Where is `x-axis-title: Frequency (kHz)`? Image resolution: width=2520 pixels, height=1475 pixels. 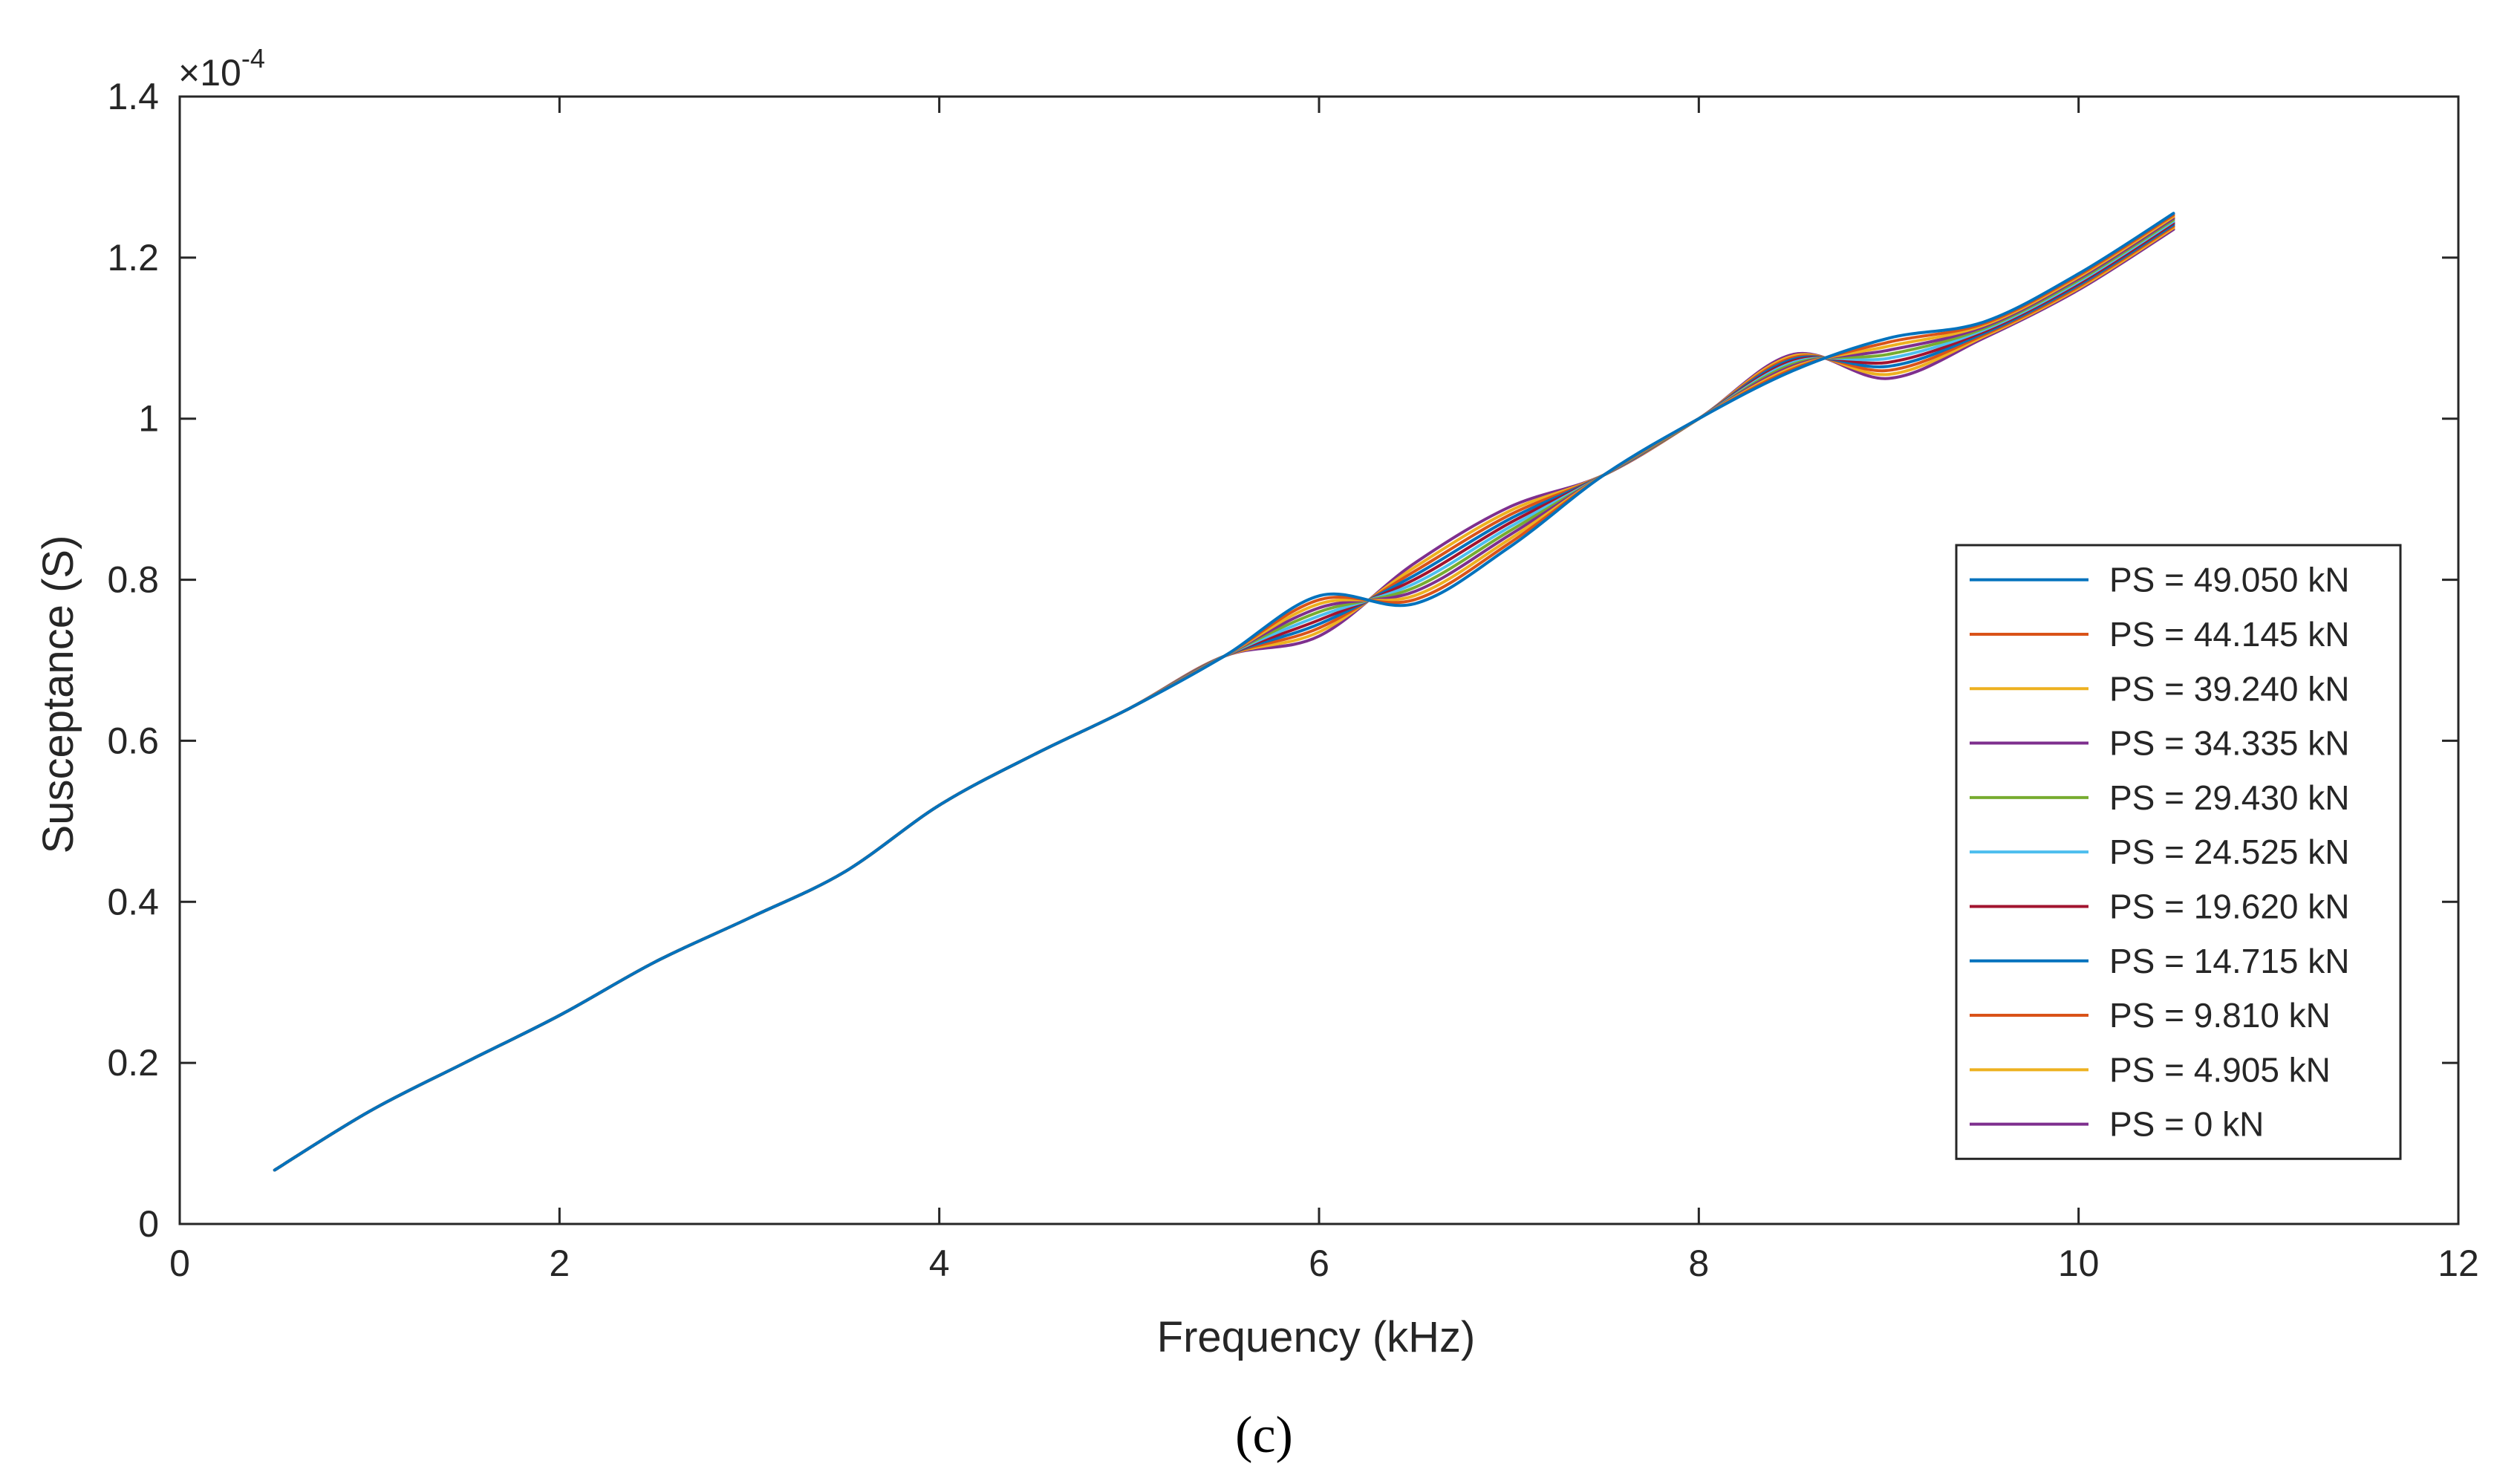 x-axis-title: Frequency (kHz) is located at coordinates (1316, 1337).